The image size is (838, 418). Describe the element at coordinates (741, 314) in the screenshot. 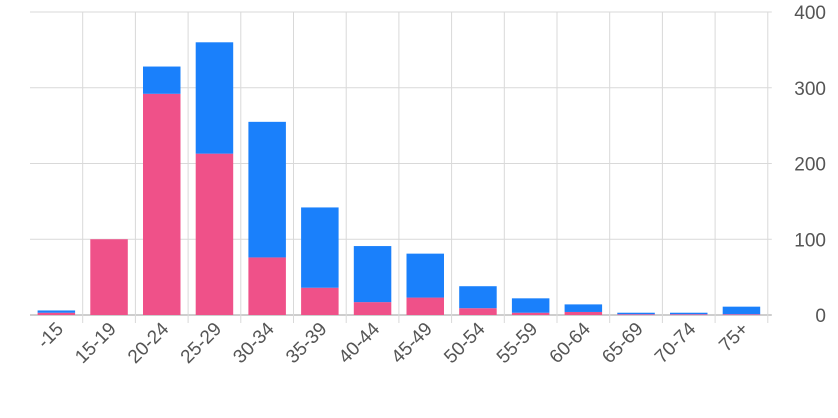

I see `bar-segment-pink-75+` at that location.